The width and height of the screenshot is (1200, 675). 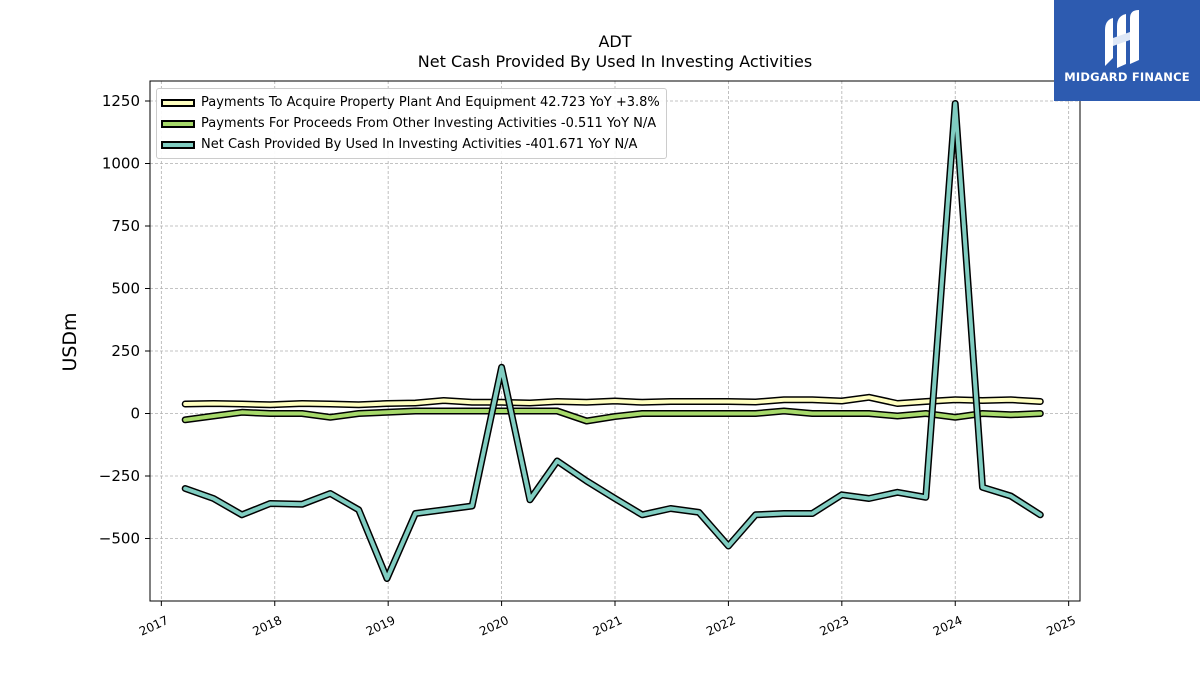 I want to click on x-tick-label: 2017, so click(x=154, y=626).